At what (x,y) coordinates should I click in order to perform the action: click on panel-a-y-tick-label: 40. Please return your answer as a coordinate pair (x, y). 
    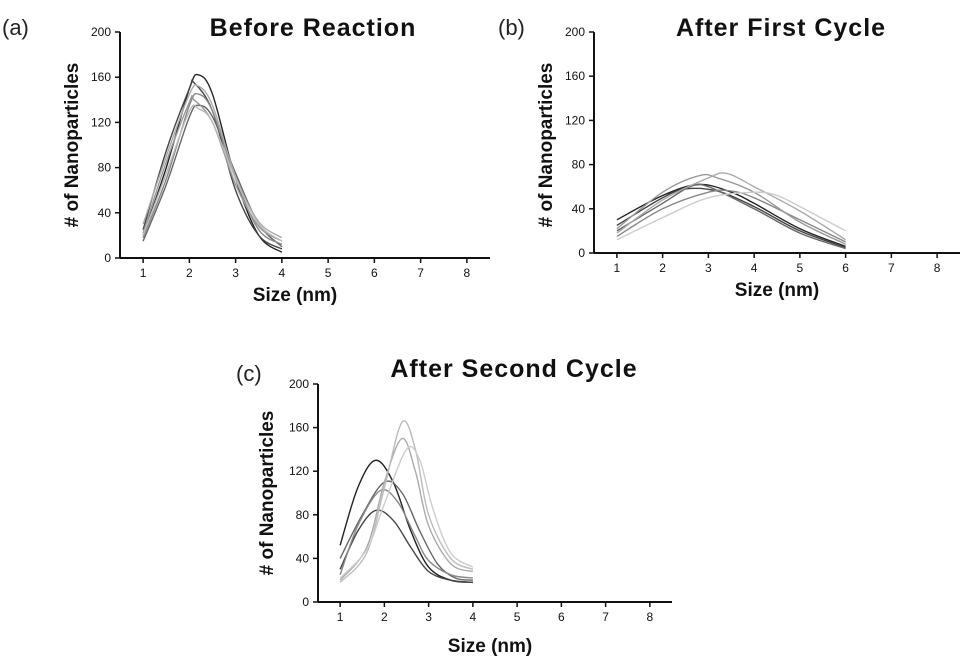
    Looking at the image, I should click on (105, 213).